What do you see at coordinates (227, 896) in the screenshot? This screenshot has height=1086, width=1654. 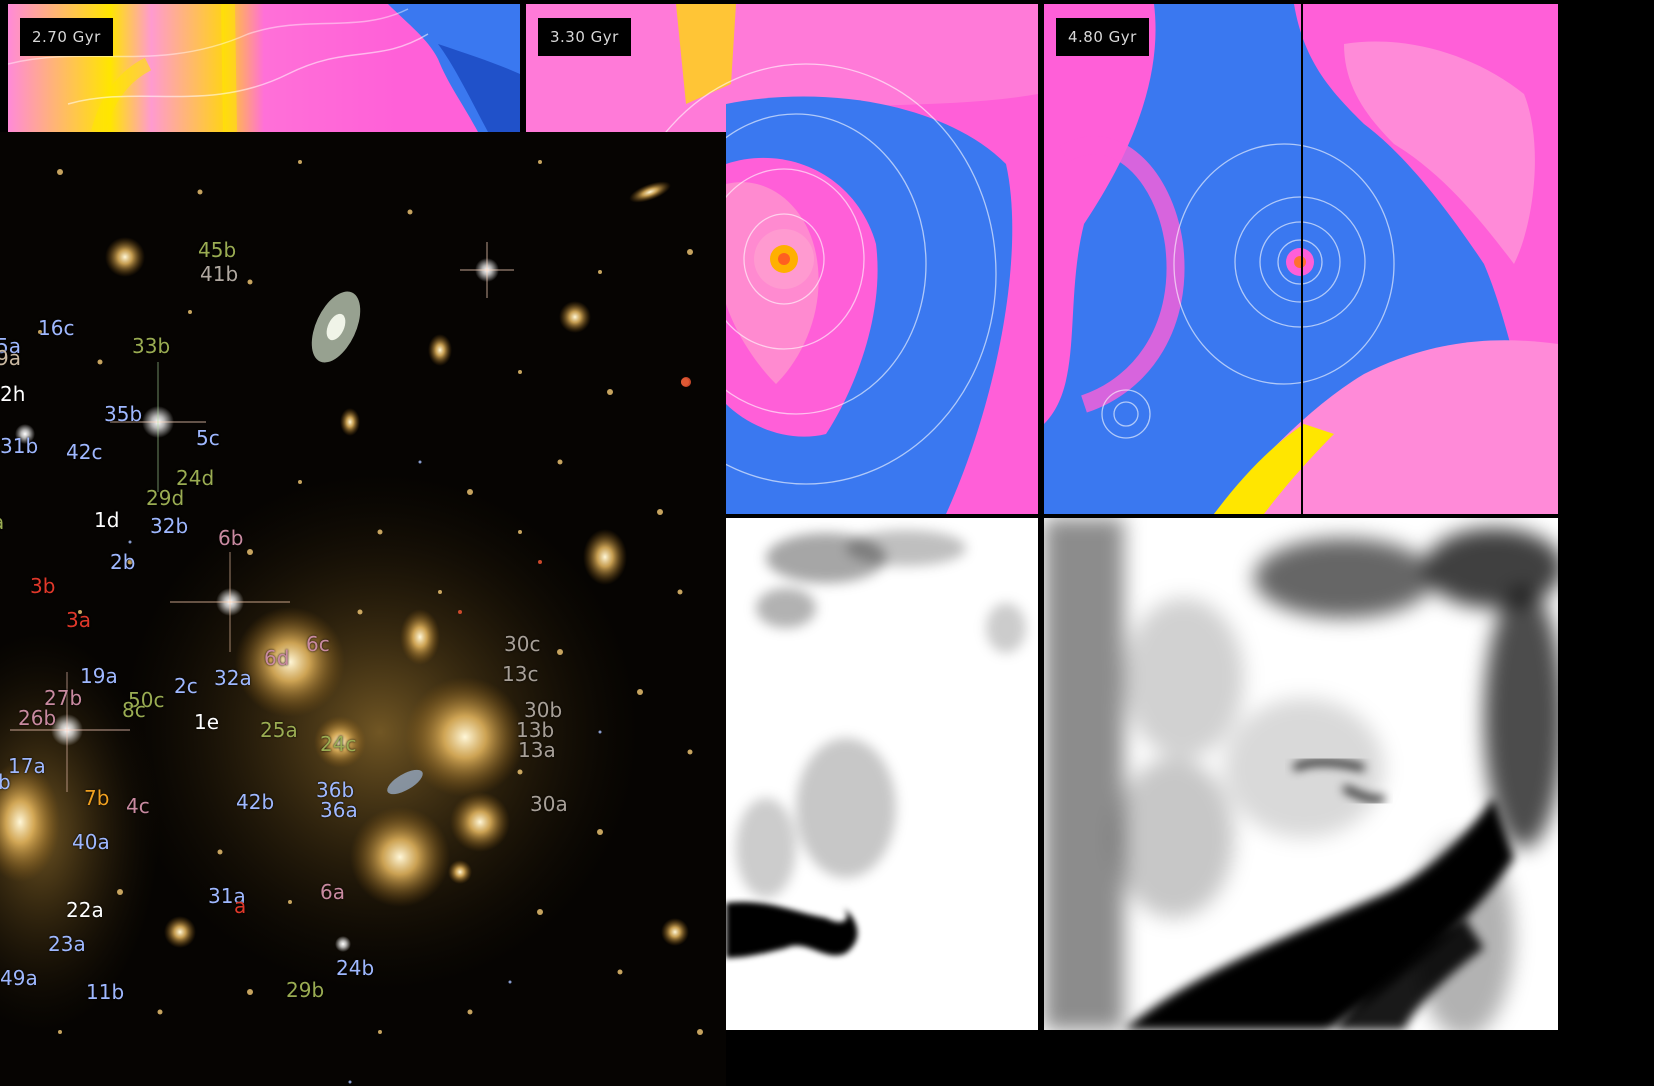 I see `lensed-image-label: 31a` at bounding box center [227, 896].